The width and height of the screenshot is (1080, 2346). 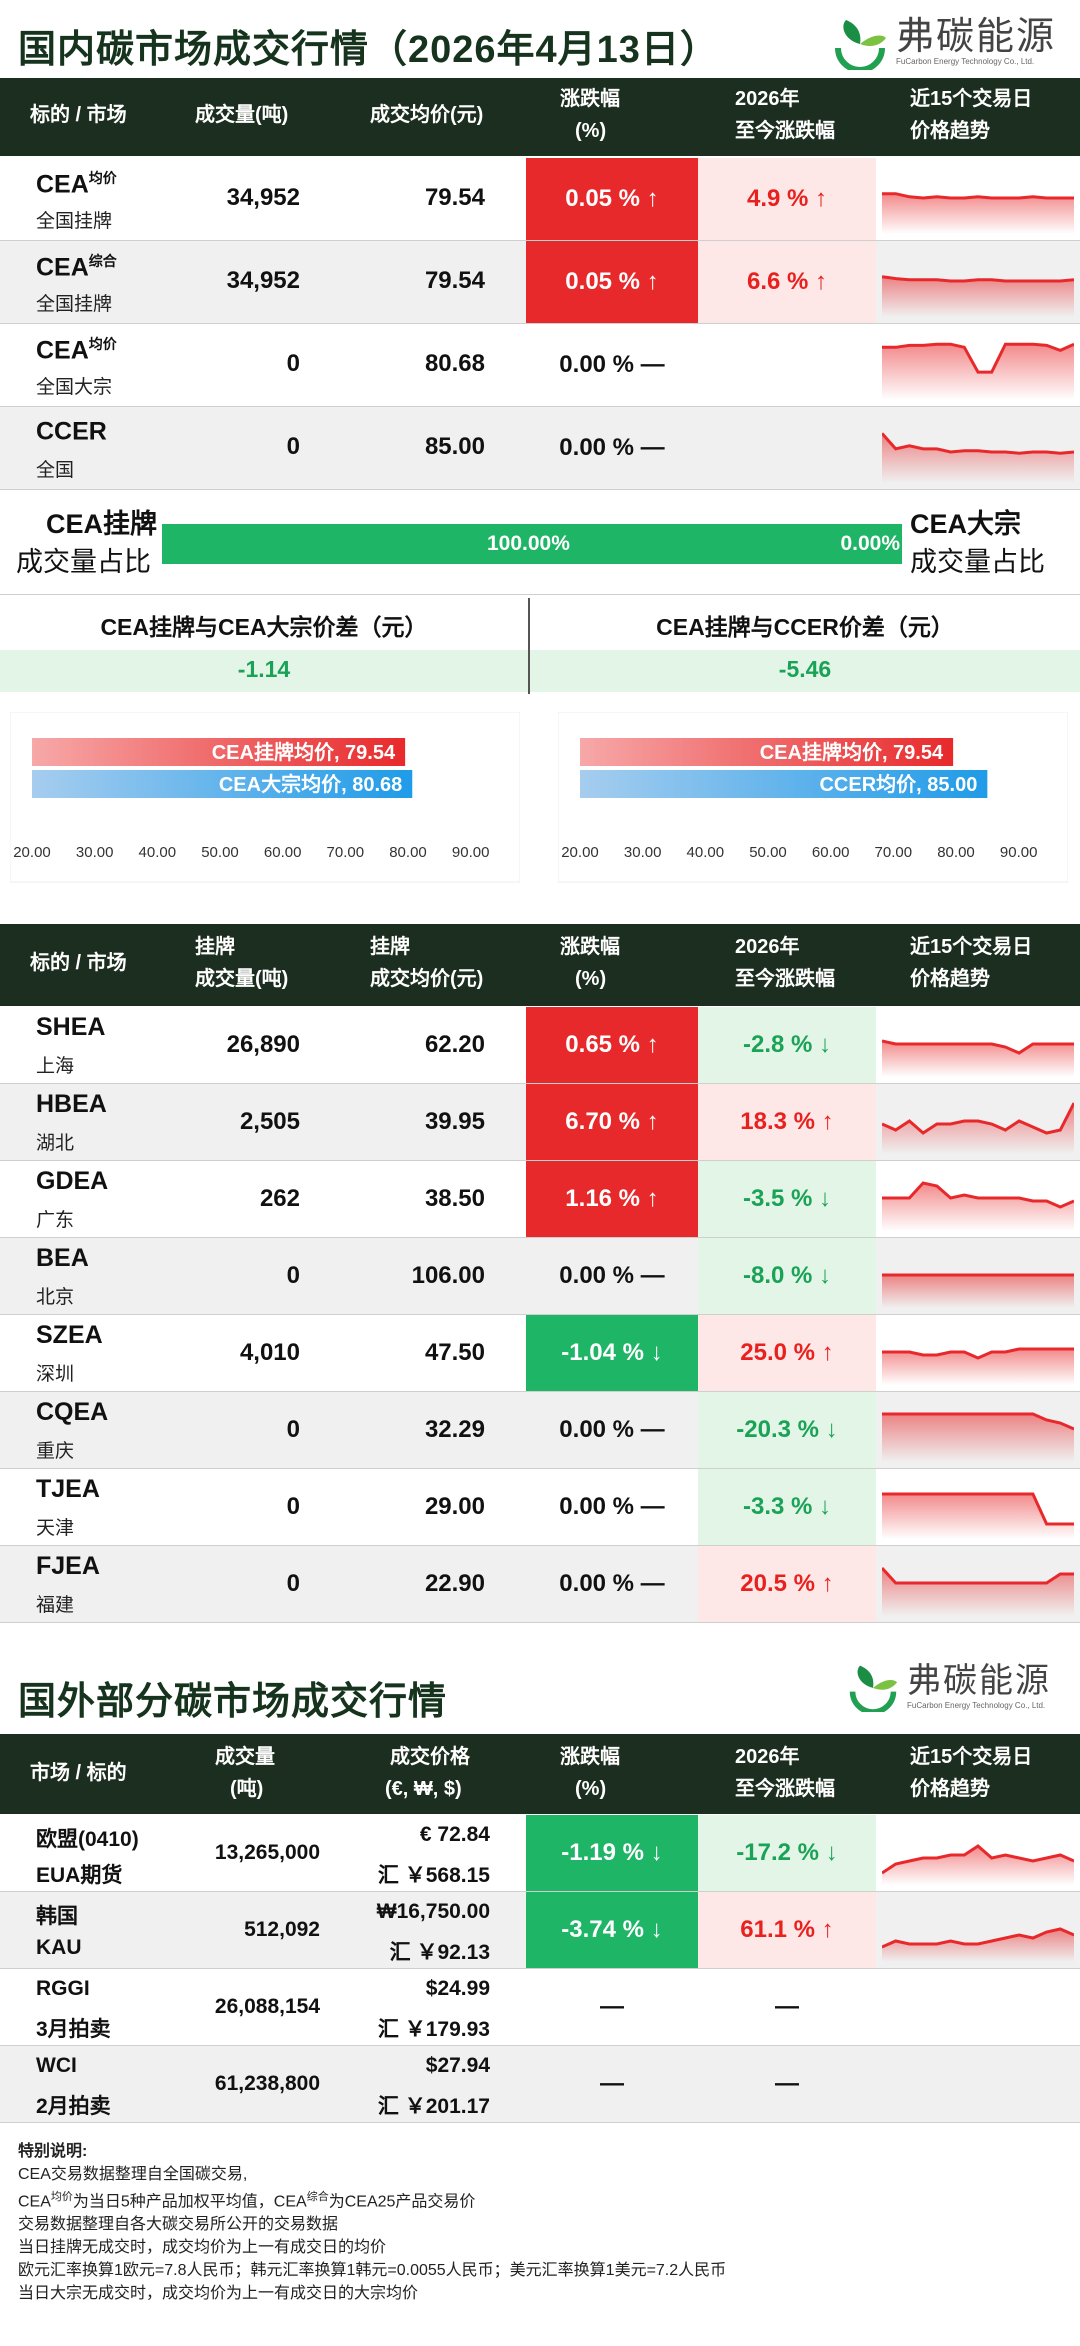 I want to click on logo-subtext: FuCarbon Energy Technology Co., Ltd., so click(x=976, y=1705).